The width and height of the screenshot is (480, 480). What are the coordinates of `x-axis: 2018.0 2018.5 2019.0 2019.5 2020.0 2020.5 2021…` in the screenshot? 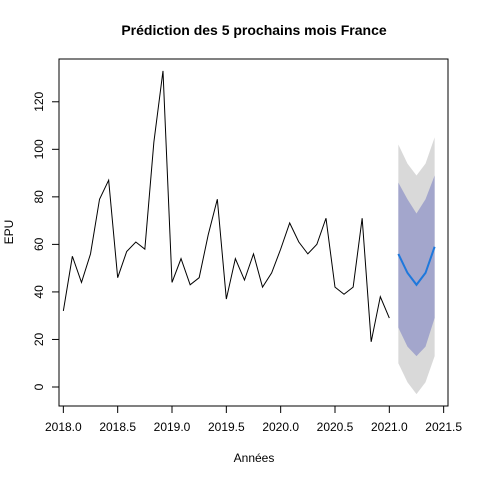 It's located at (253, 419).